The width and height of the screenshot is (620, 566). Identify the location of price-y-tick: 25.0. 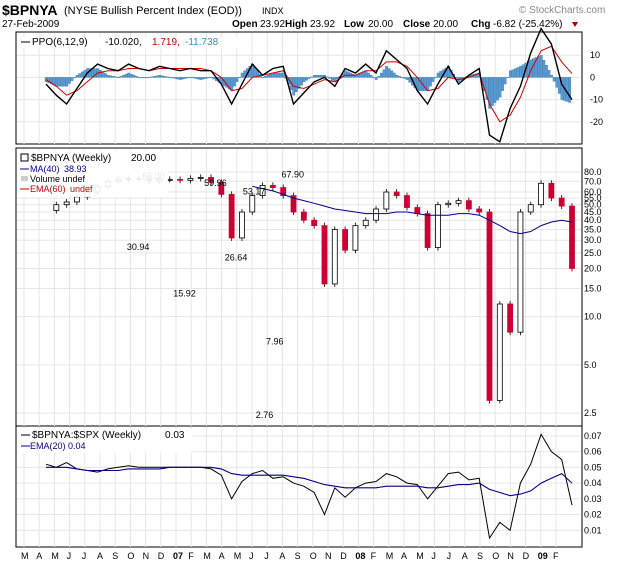
(593, 253).